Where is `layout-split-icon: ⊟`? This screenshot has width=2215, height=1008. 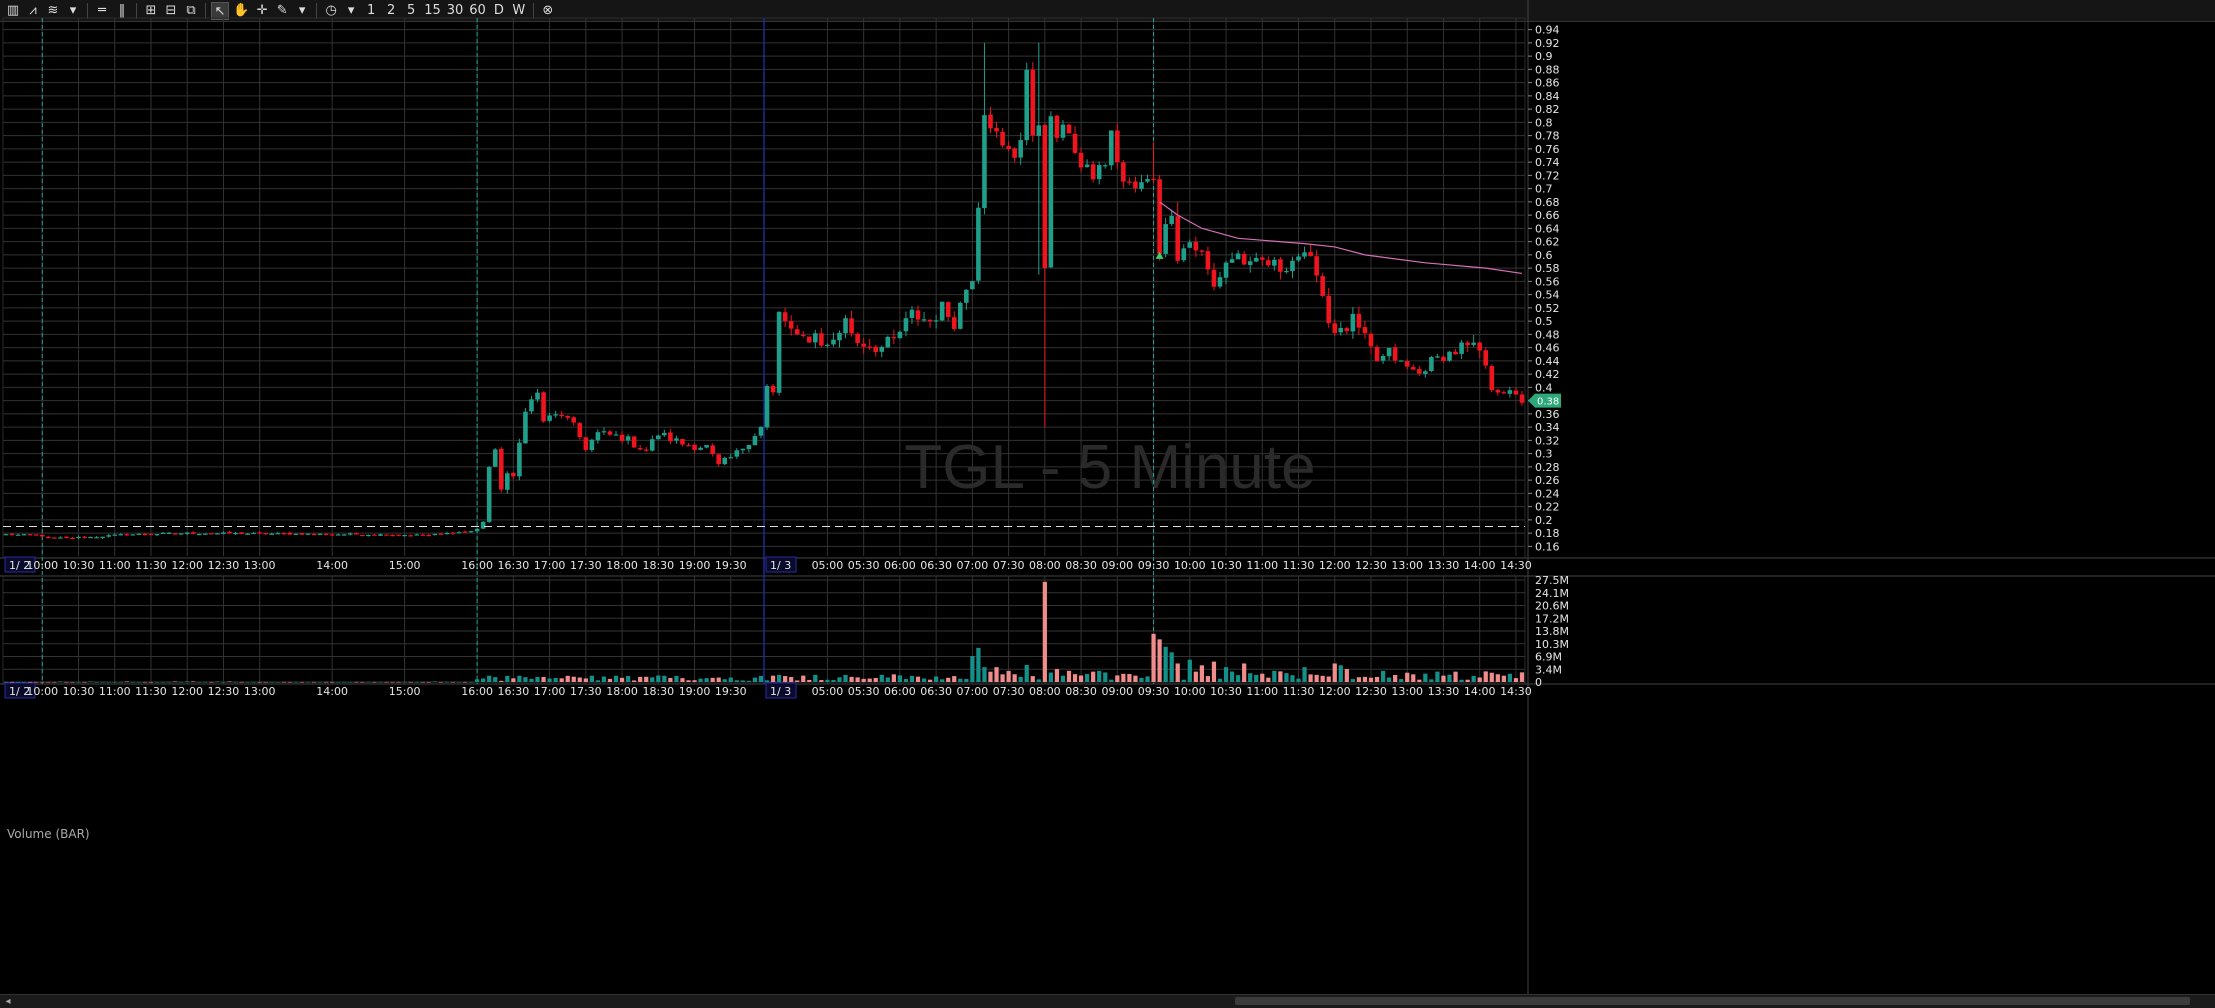 layout-split-icon: ⊟ is located at coordinates (171, 10).